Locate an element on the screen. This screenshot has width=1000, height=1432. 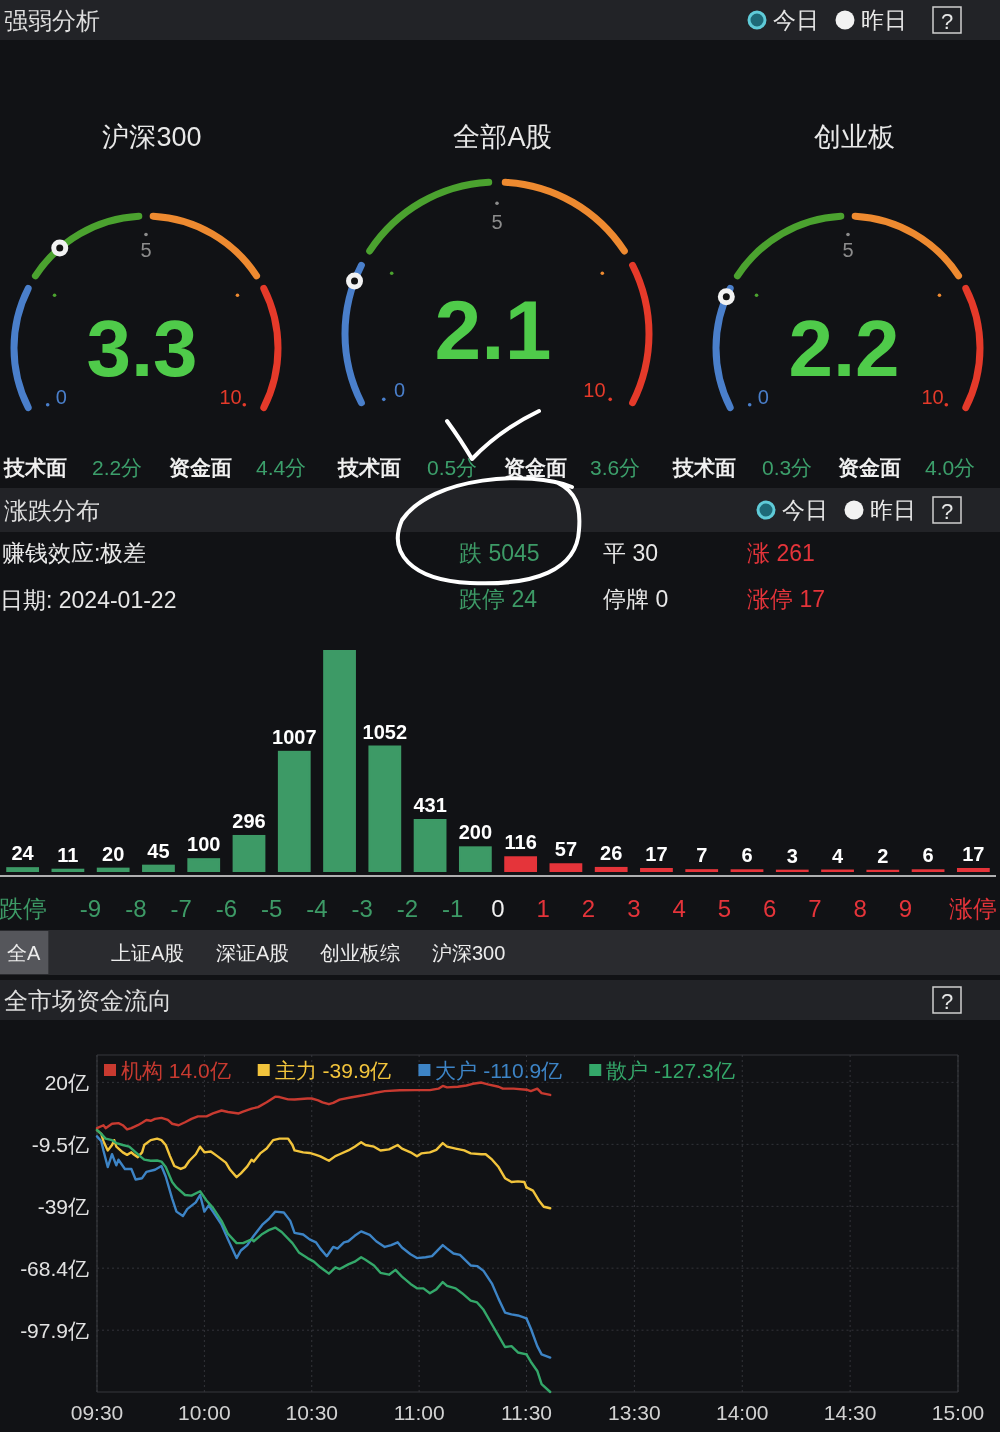
x-tick-label: 3 is located at coordinates (634, 908).